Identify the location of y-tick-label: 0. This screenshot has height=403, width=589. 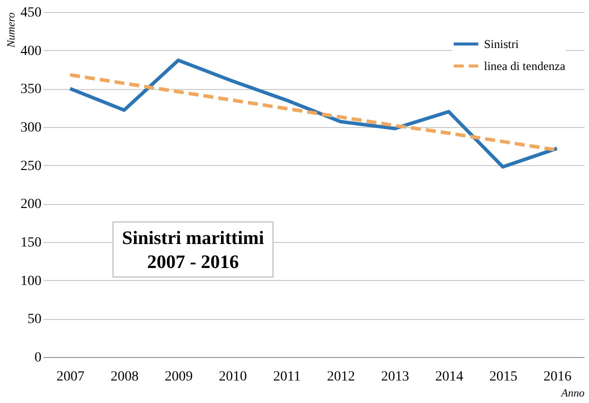
(38, 358).